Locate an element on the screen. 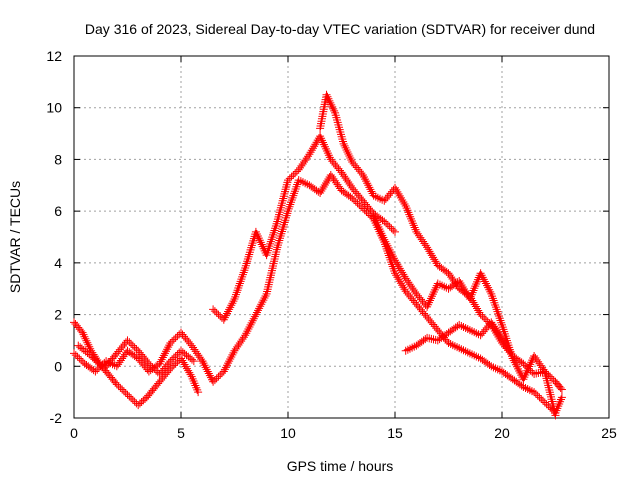 This screenshot has height=480, width=640. y-tick-label: 12 is located at coordinates (54, 56).